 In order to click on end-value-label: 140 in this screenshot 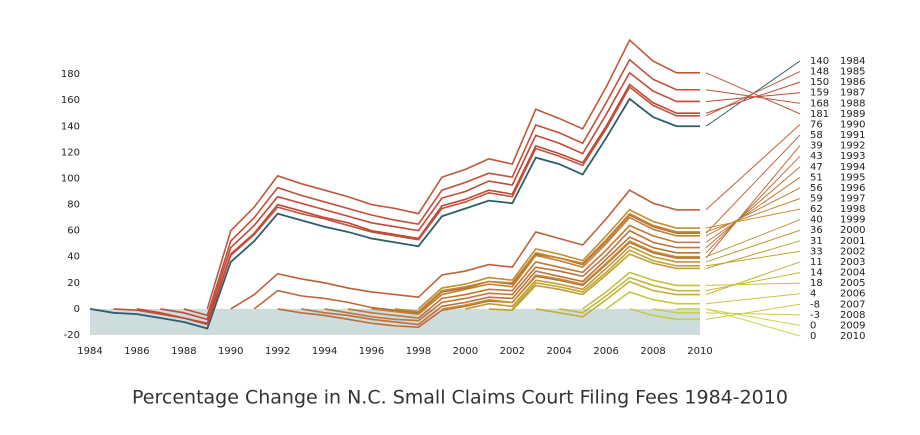, I will do `click(819, 61)`.